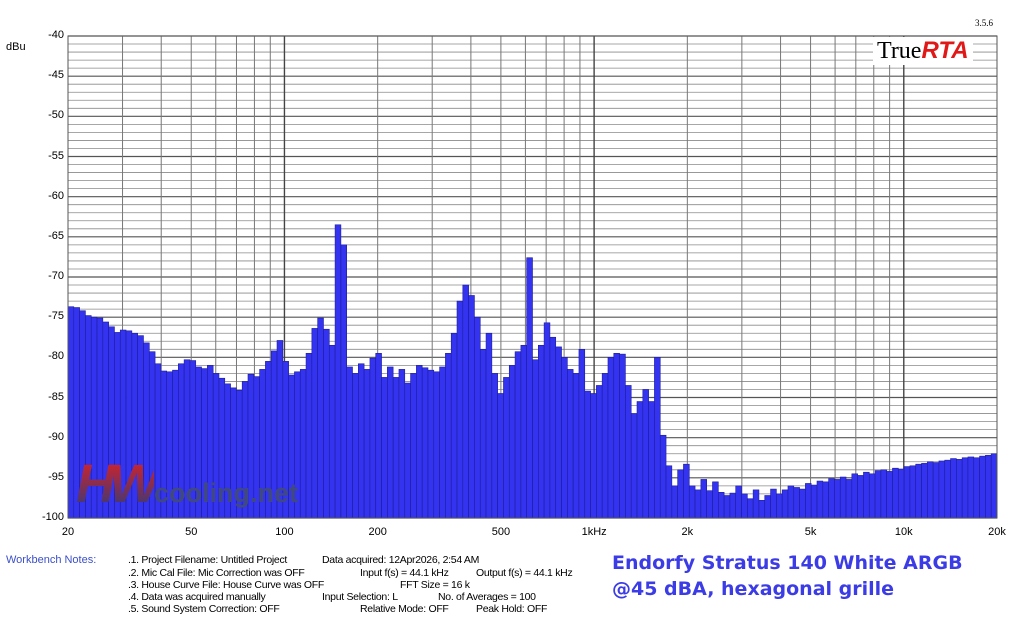 The image size is (1024, 624). Describe the element at coordinates (56, 195) in the screenshot. I see `y-tick-label: -60` at that location.